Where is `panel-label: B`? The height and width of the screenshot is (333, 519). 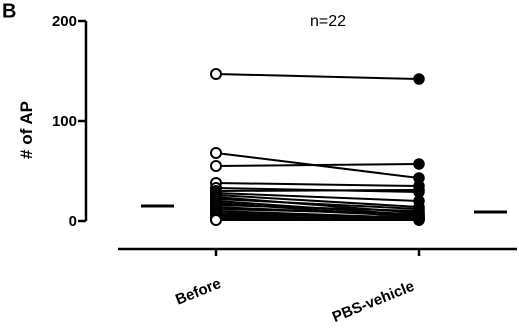
panel-label: B is located at coordinates (9, 12).